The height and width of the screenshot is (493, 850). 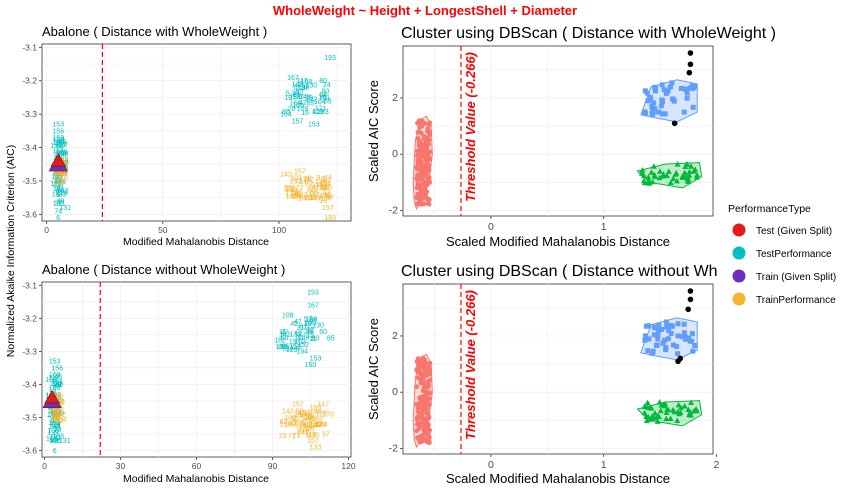 I want to click on point-label: 117, so click(x=53, y=378).